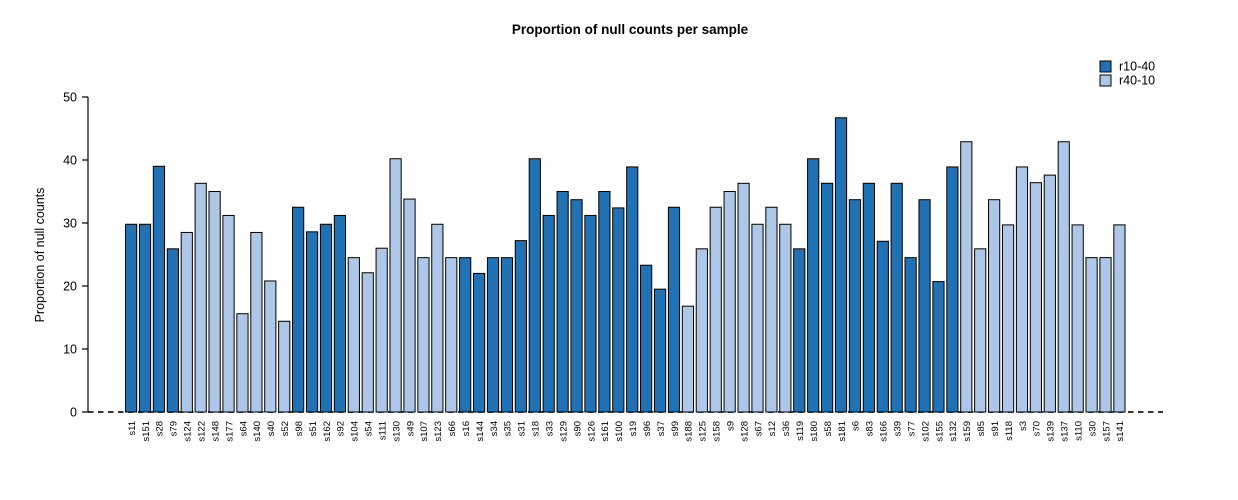 The width and height of the screenshot is (1238, 500). I want to click on x-tick-label: s157, so click(1106, 431).